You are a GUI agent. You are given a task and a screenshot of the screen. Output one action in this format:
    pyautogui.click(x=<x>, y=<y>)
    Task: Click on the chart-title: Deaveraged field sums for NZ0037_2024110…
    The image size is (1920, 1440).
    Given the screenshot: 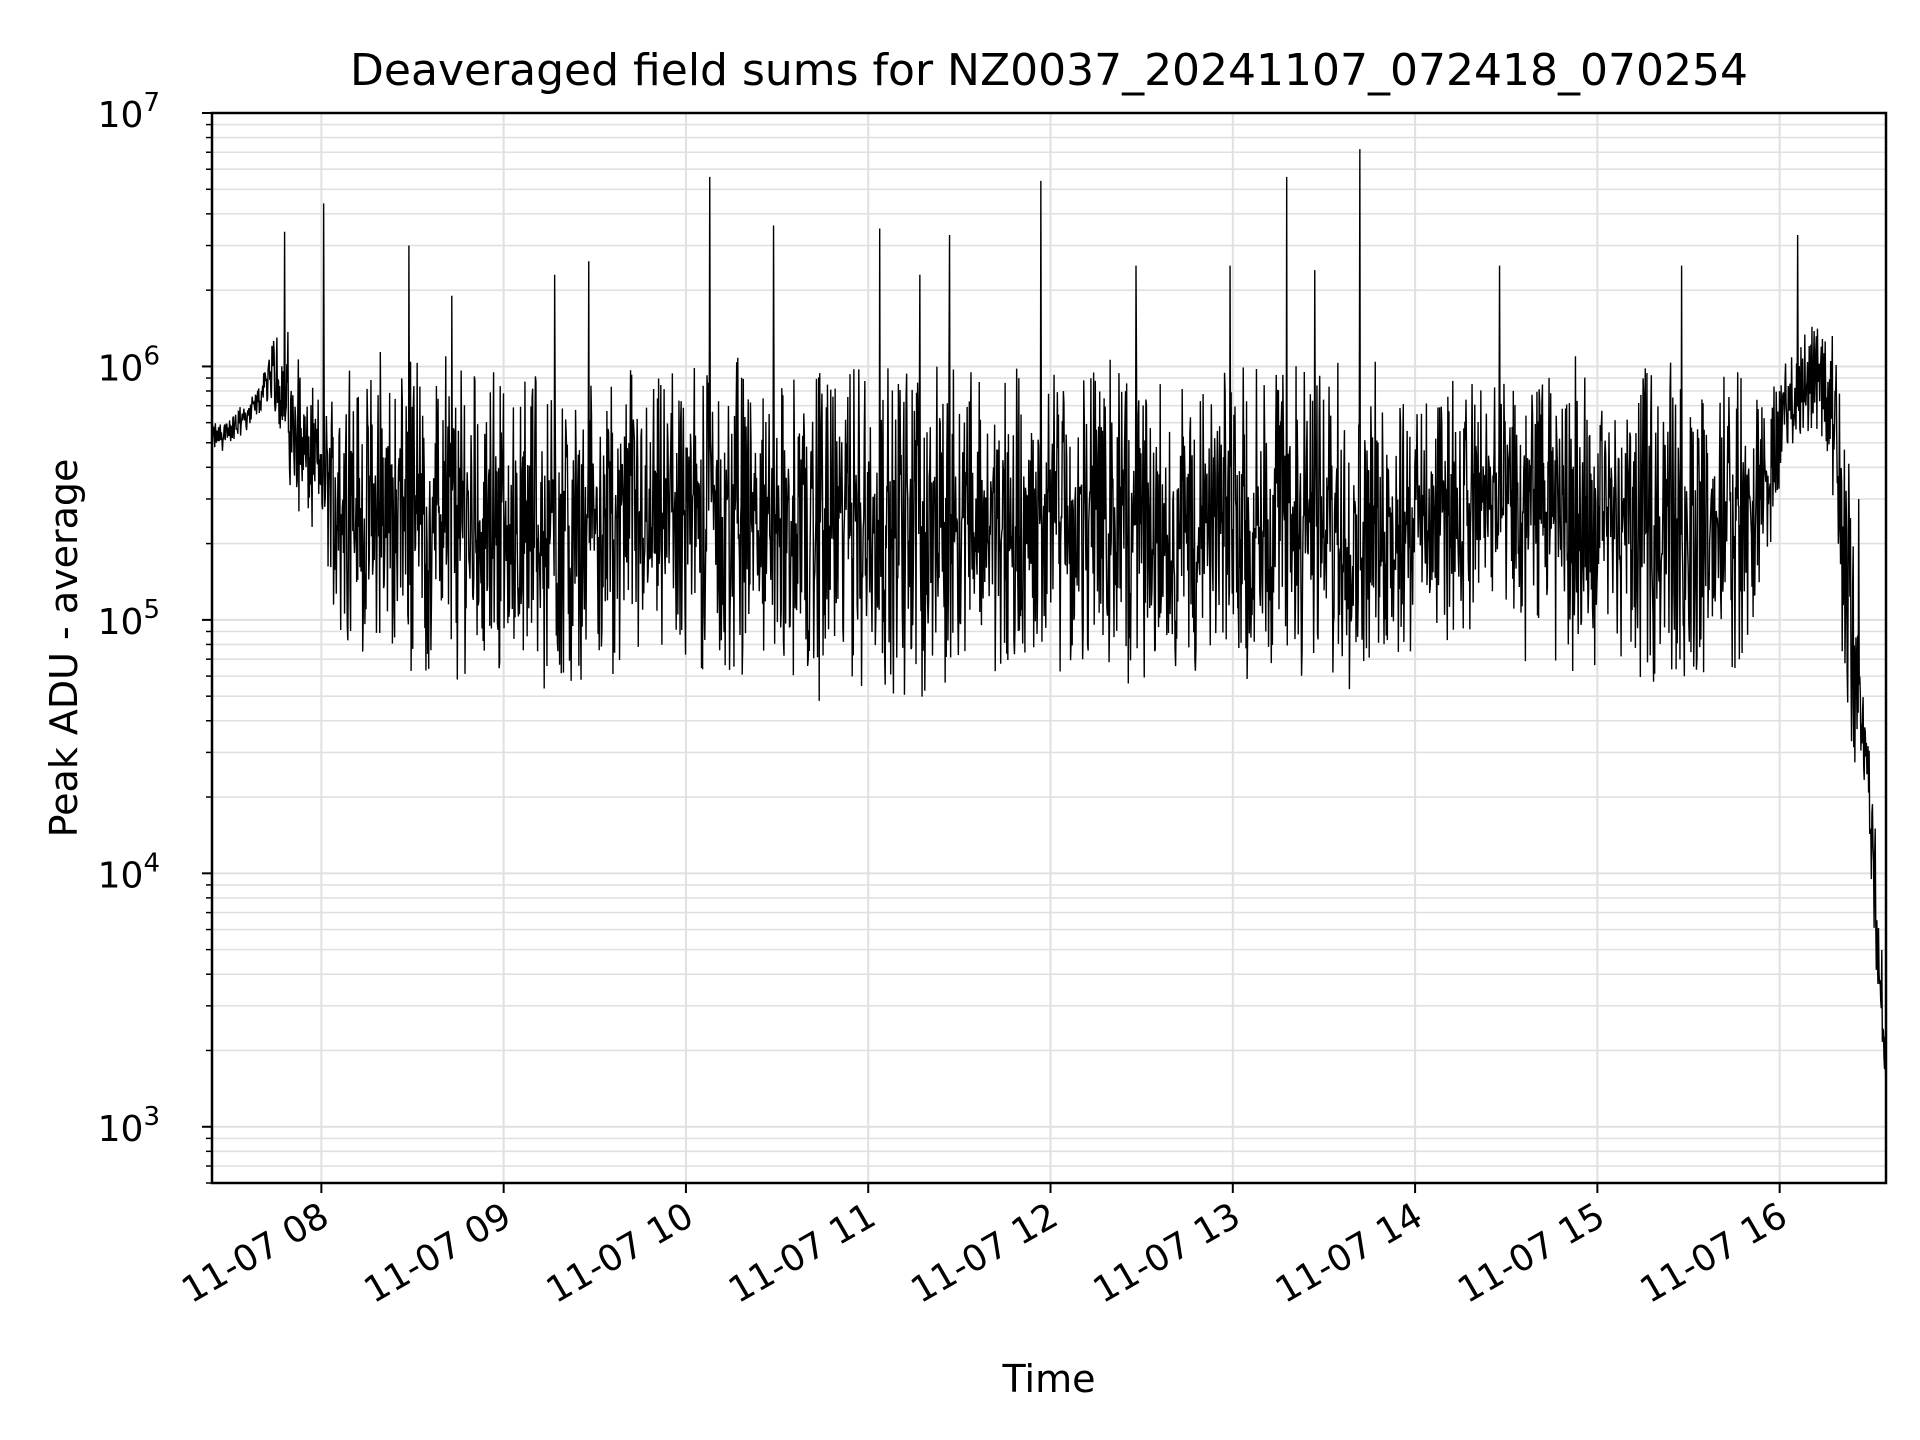 What is the action you would take?
    pyautogui.click(x=1049, y=70)
    